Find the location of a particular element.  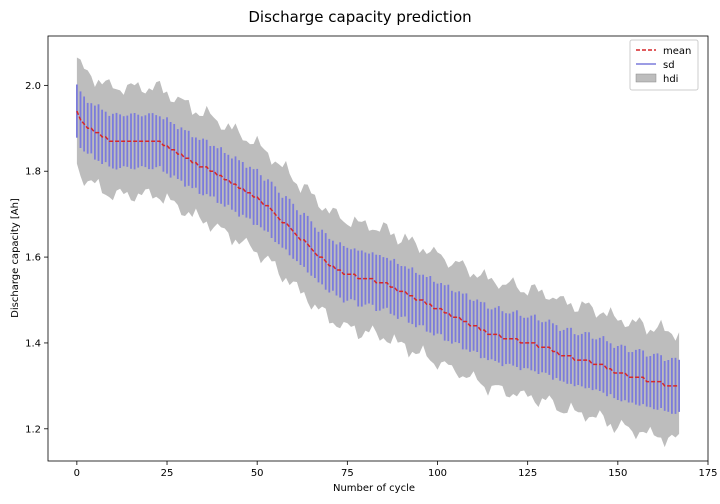

y-tick-label: 1.6 is located at coordinates (33, 258).